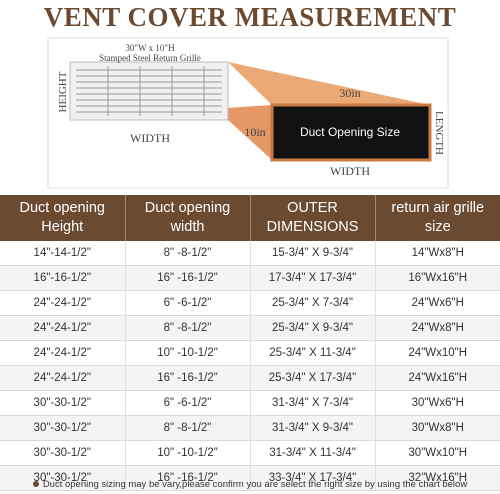 The image size is (500, 494). I want to click on column-header: OUTER DIMENSIONS, so click(312, 218).